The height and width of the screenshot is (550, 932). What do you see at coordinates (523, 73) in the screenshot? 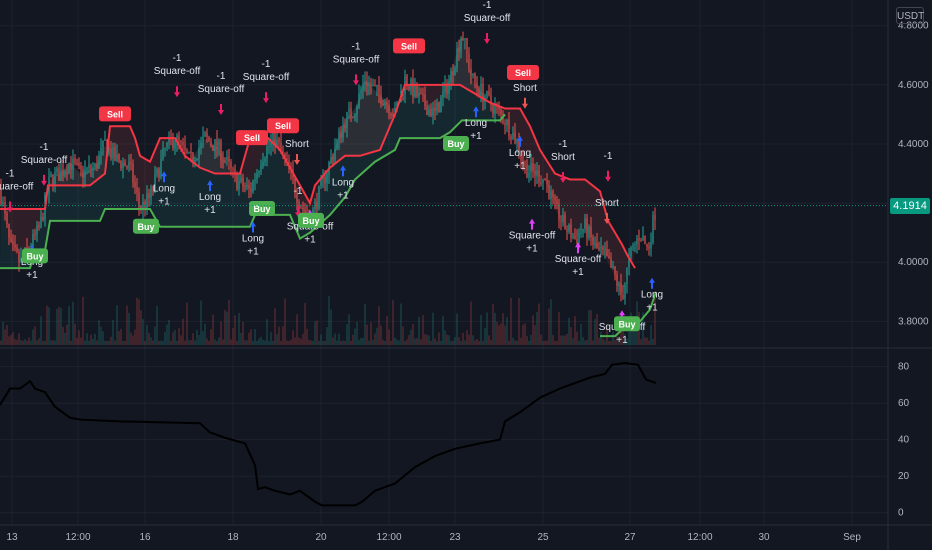
I see `sell-tag` at bounding box center [523, 73].